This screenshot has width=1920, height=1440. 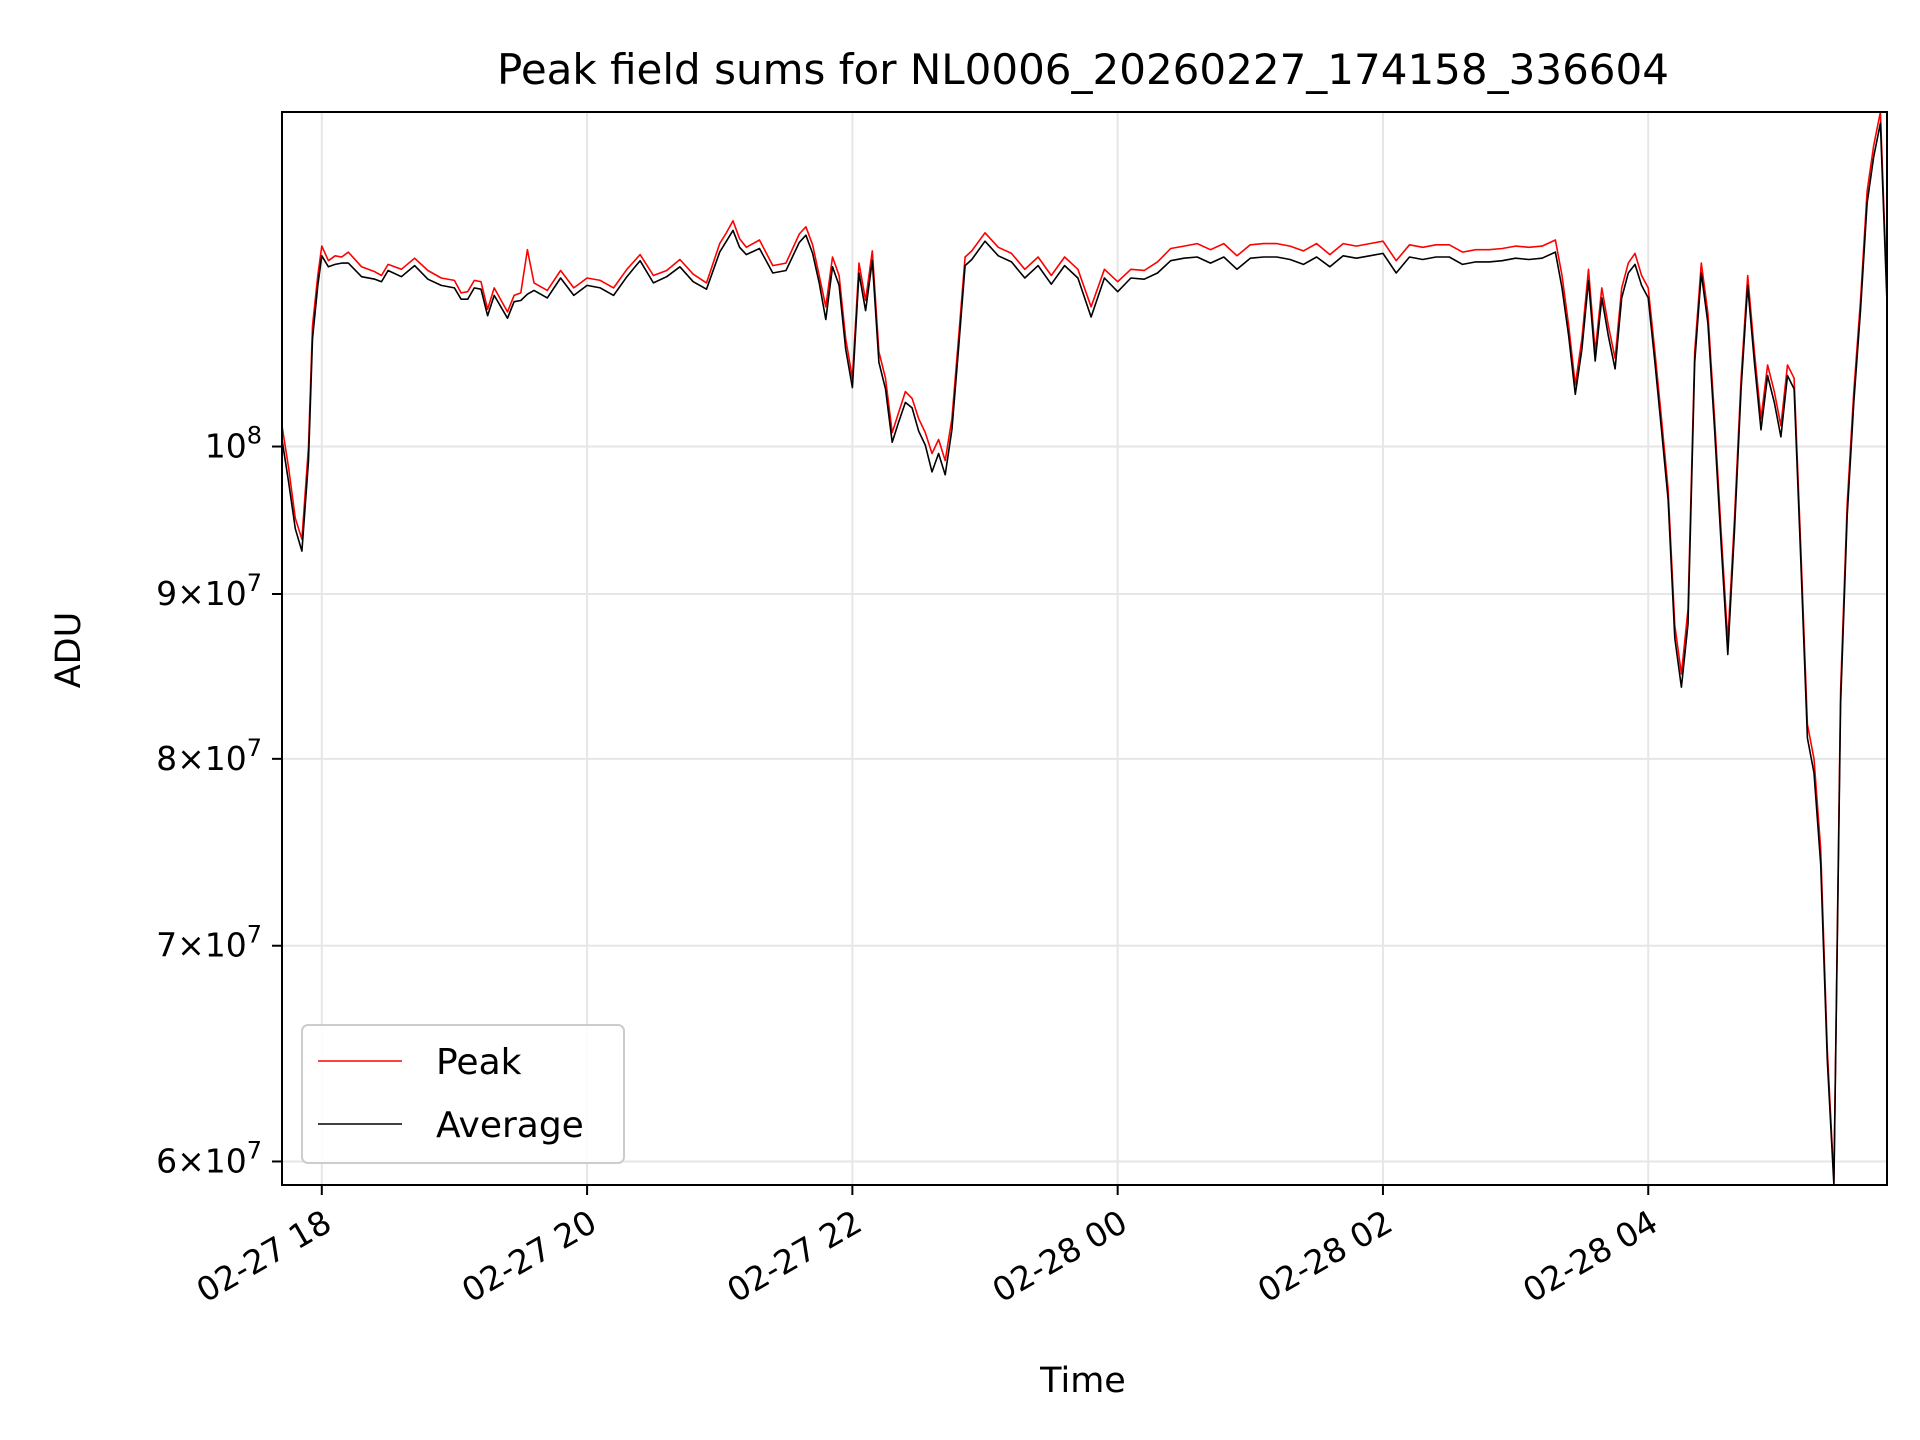 What do you see at coordinates (209, 756) in the screenshot?
I see `y-tick-label: 8×107` at bounding box center [209, 756].